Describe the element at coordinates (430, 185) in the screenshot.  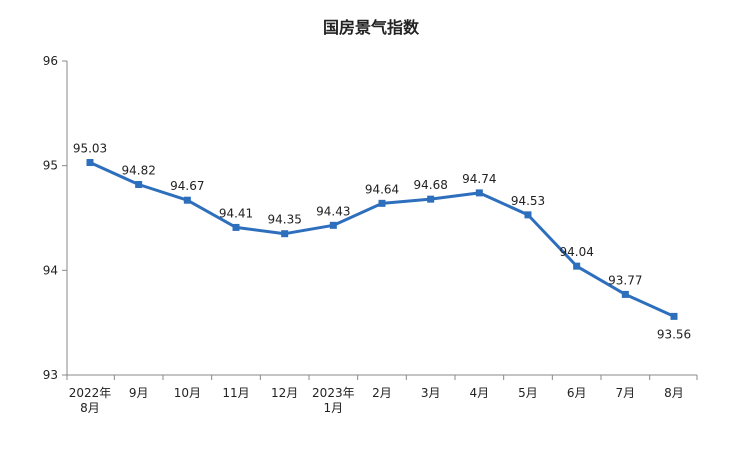
I see `data-label: 94.68` at that location.